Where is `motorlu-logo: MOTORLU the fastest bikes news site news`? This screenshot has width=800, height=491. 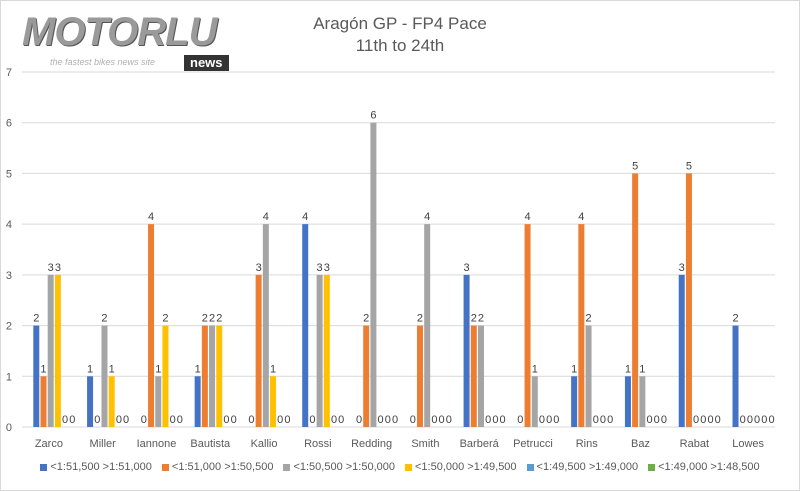 motorlu-logo: MOTORLU the fastest bikes news site news is located at coordinates (129, 41).